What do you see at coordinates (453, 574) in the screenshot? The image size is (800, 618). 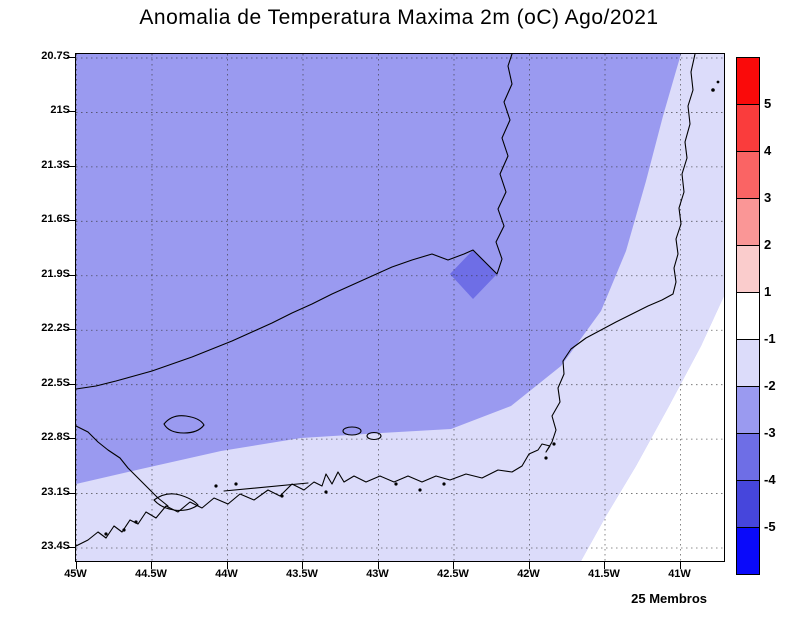 I see `lon-tick-label: 42.5W` at bounding box center [453, 574].